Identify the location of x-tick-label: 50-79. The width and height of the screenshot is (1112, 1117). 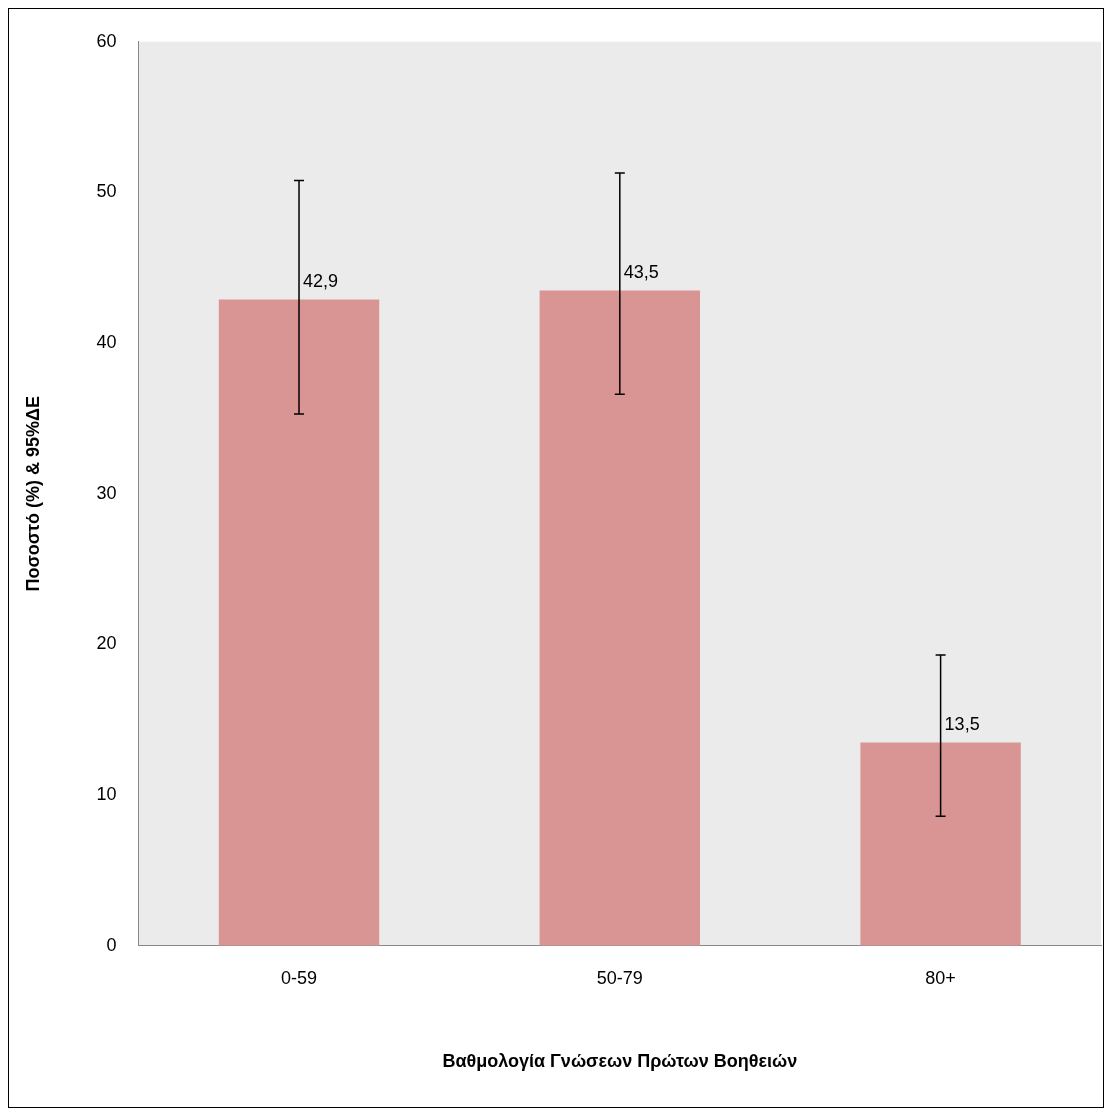
(619, 977).